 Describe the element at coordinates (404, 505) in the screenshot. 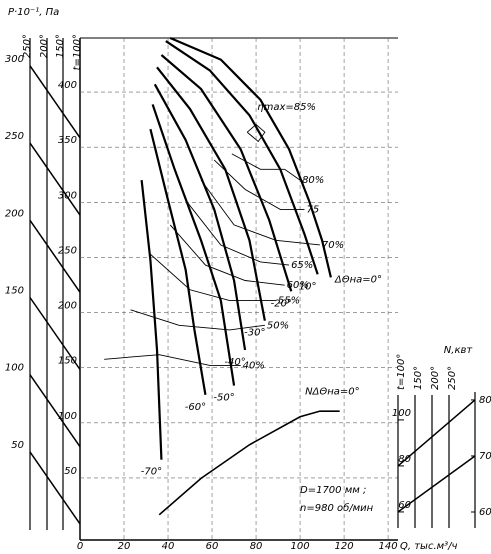

I see `power-t-tick-label: 60` at that location.